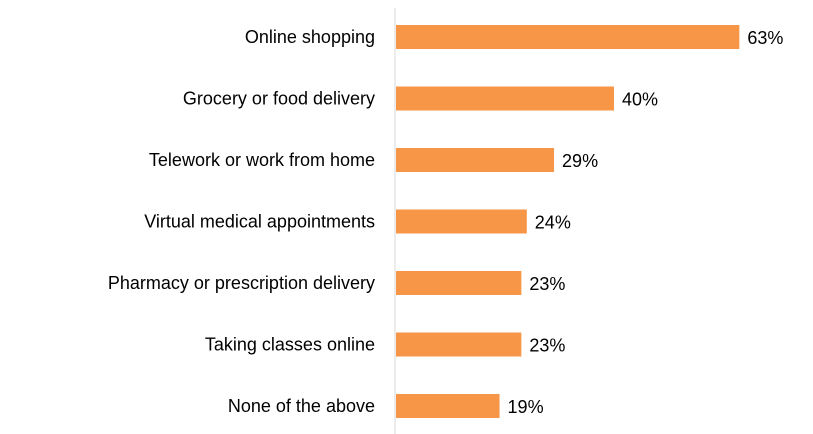 The height and width of the screenshot is (434, 813). I want to click on category-label: Taking classes online, so click(290, 344).